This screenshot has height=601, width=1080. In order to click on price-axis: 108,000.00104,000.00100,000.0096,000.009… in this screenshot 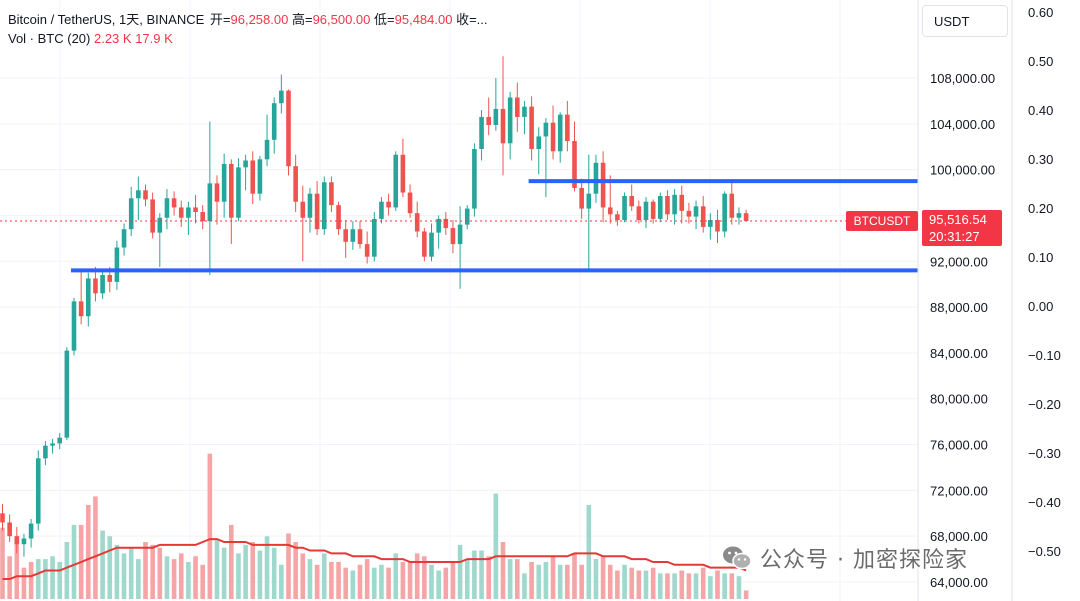, I will do `click(962, 330)`.